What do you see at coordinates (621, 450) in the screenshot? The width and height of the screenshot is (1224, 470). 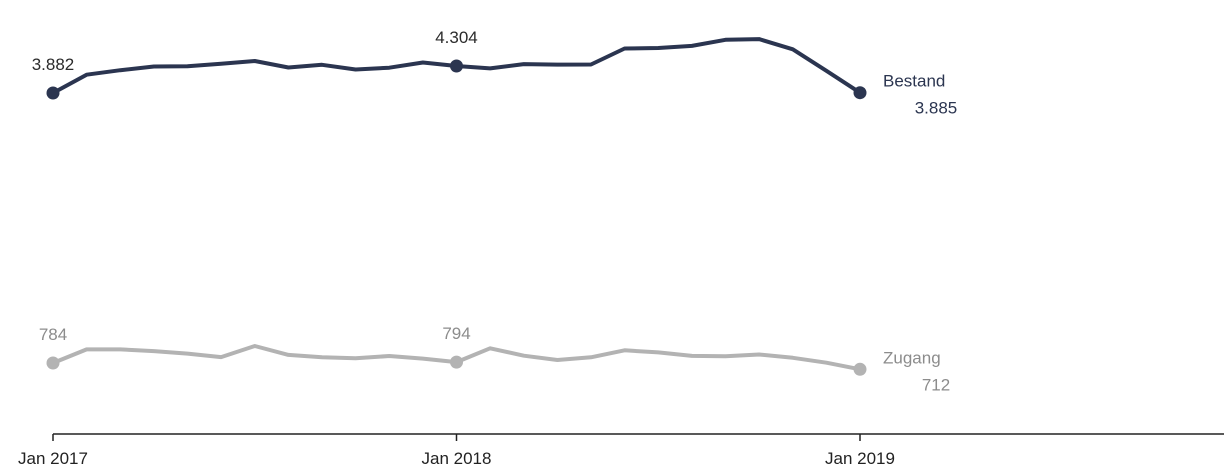 I see `x-axis: Jan 2017 Jan 2018 Jan 2019` at bounding box center [621, 450].